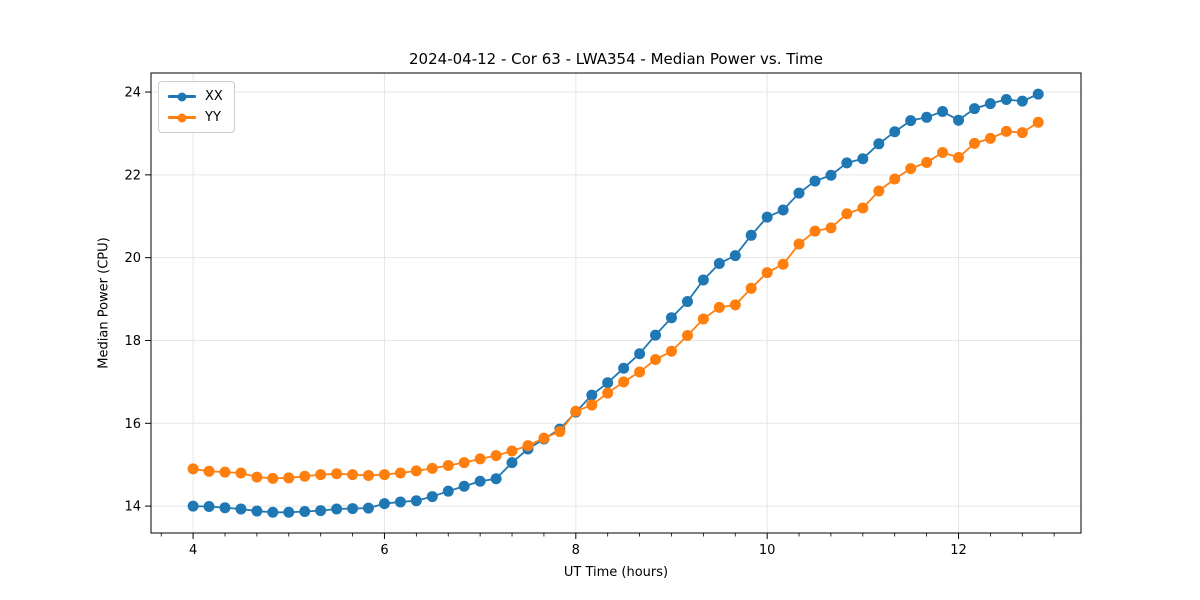 The height and width of the screenshot is (600, 1200). Describe the element at coordinates (958, 550) in the screenshot. I see `x-tick-label: 12` at that location.